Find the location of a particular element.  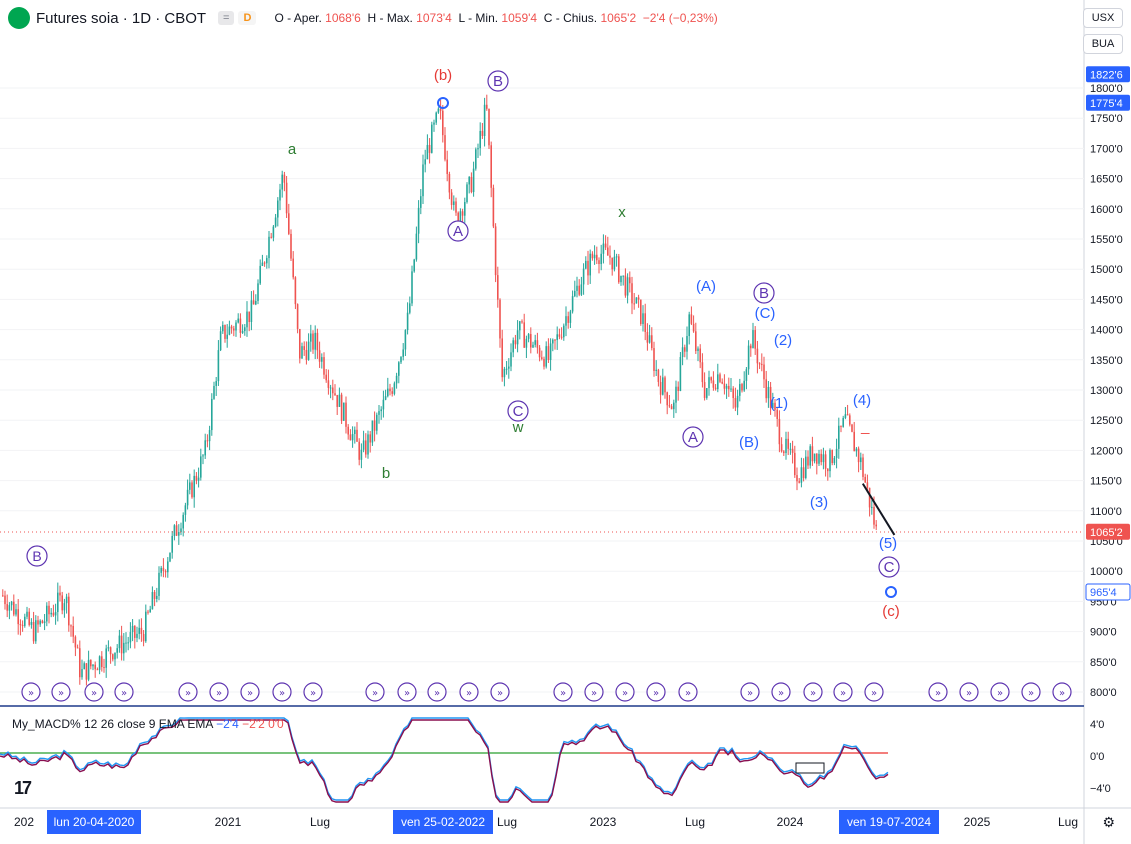

wave-label: A is located at coordinates (458, 231).